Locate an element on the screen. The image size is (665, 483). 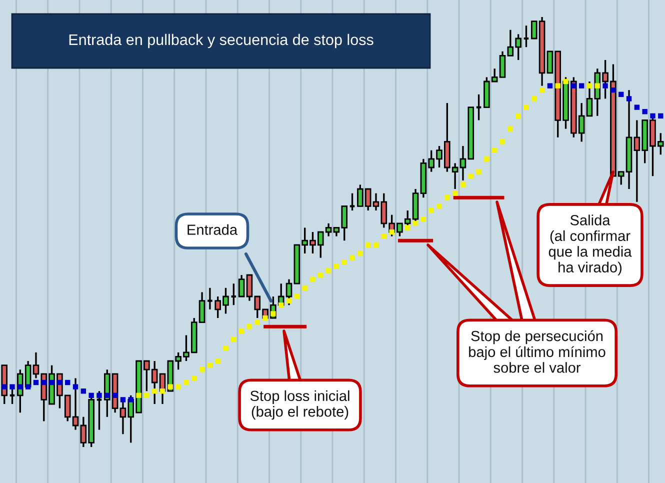
text: Entrada en pullback y secuencia de stop loss is located at coordinates (221, 41).